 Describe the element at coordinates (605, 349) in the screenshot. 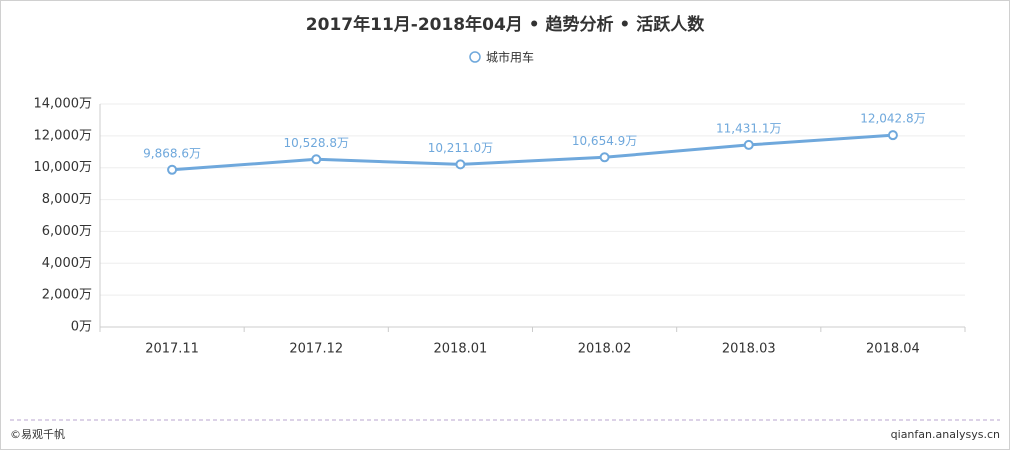

I see `x-tick-label: 2018.02` at that location.